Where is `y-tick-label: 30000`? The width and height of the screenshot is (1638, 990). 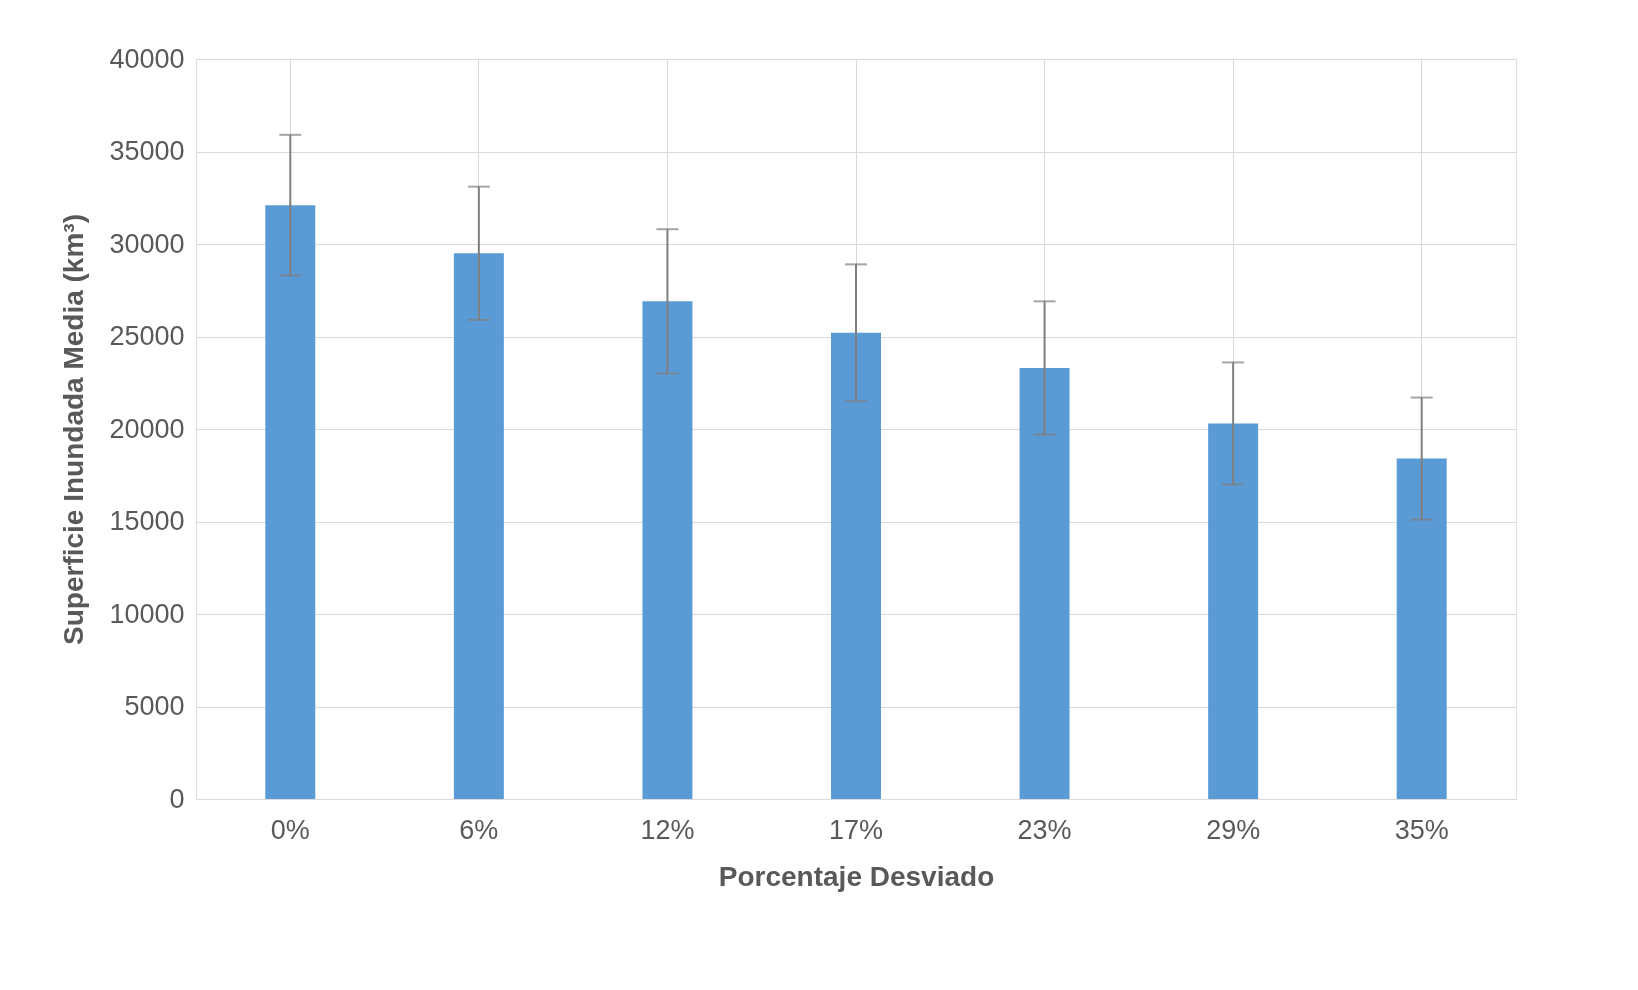
y-tick-label: 30000 is located at coordinates (147, 243).